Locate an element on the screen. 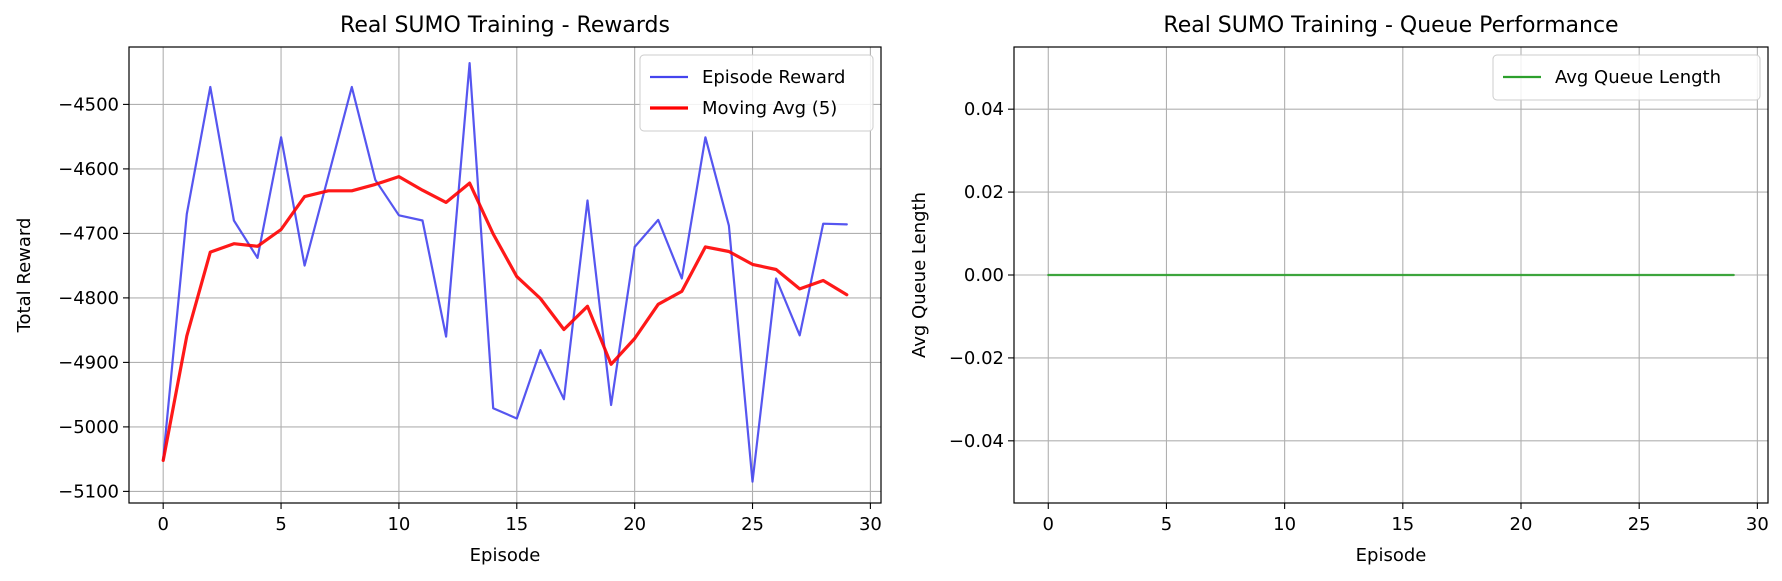 Image resolution: width=1782 pixels, height=581 pixels. rewards-x-tick-label: 0 is located at coordinates (162, 524).